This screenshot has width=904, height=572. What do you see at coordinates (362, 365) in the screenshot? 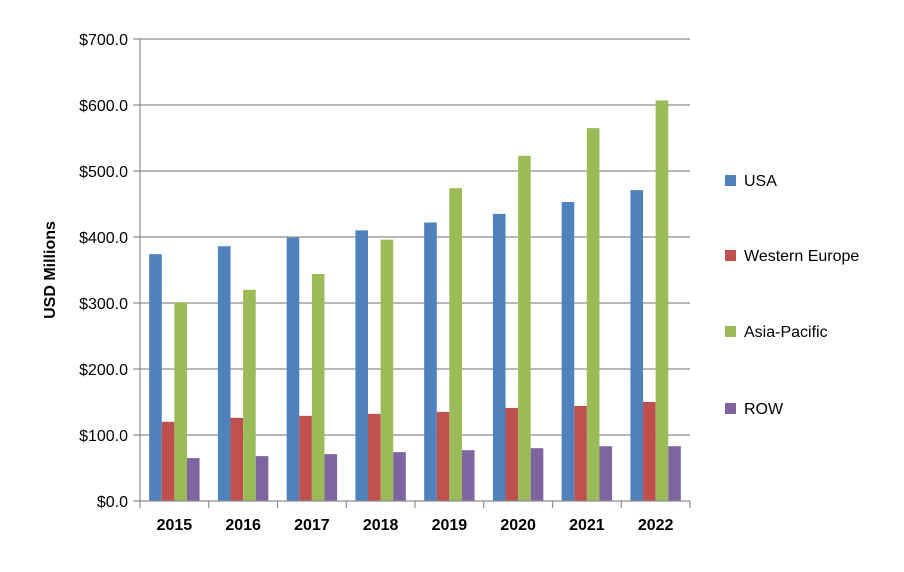
I see `bar-usa-2018` at bounding box center [362, 365].